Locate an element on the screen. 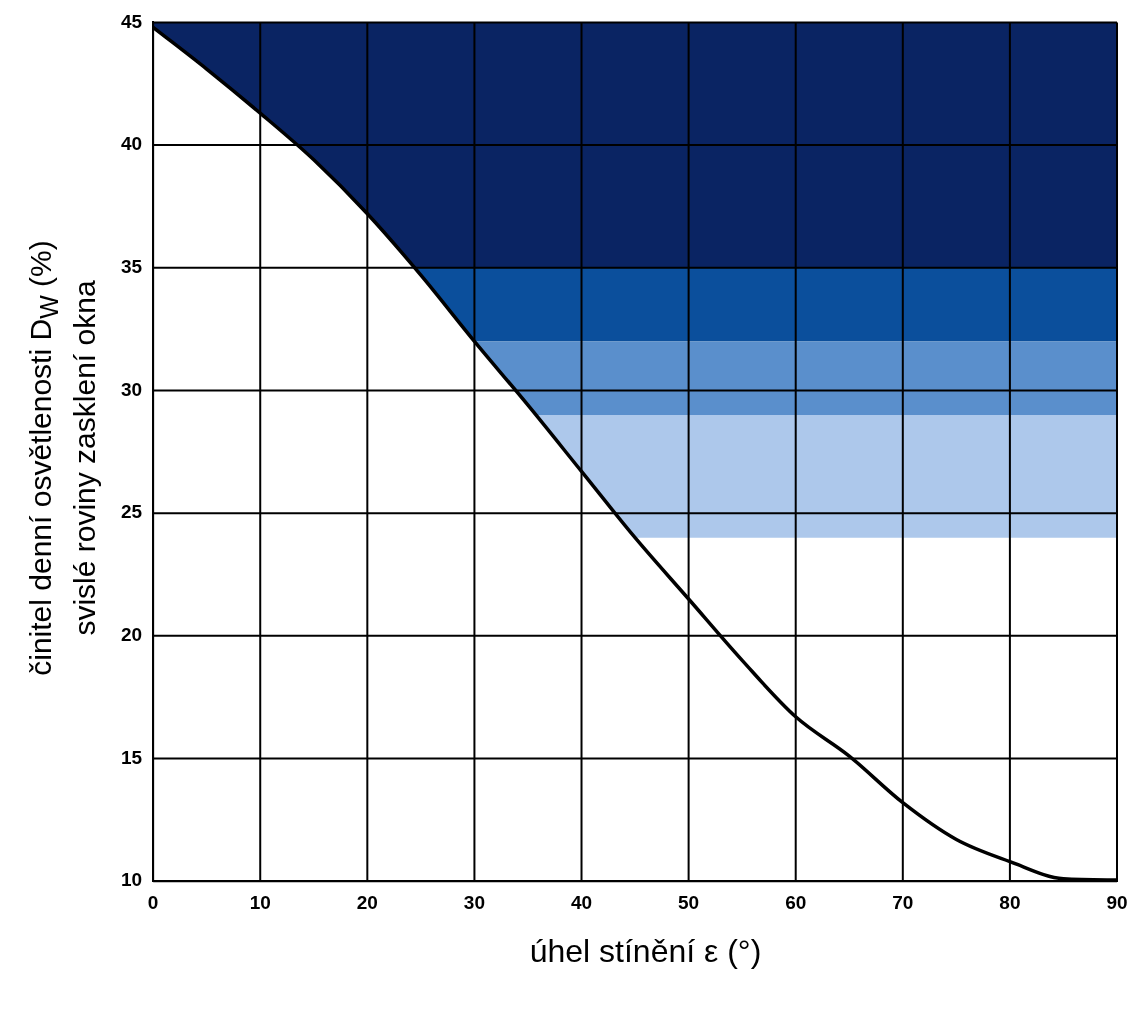 Image resolution: width=1135 pixels, height=1009 pixels. y-tick-label: 30 is located at coordinates (131, 389).